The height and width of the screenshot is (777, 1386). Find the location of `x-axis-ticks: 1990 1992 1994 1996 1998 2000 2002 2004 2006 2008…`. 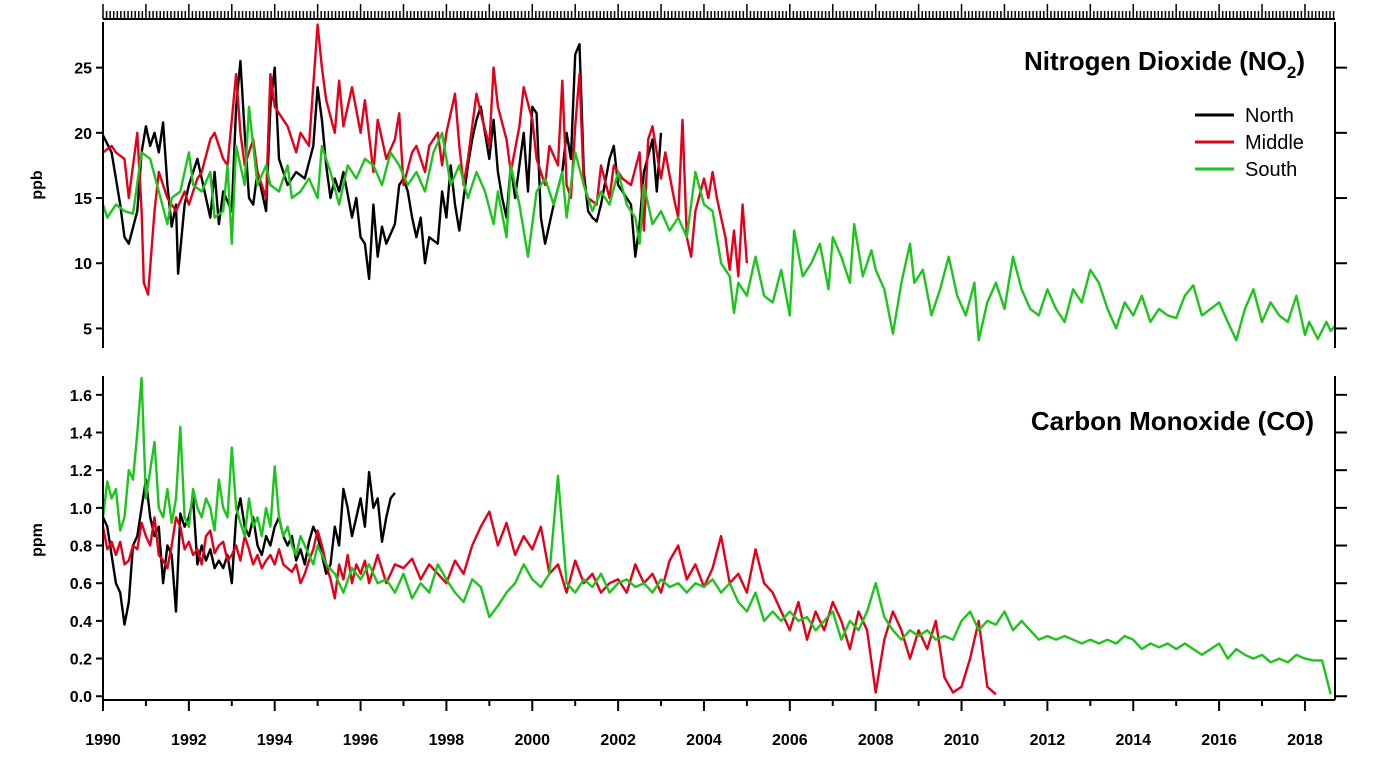

x-axis-ticks: 1990 1992 1994 1996 1998 2000 2002 2004 2006 2008… is located at coordinates (710, 724).